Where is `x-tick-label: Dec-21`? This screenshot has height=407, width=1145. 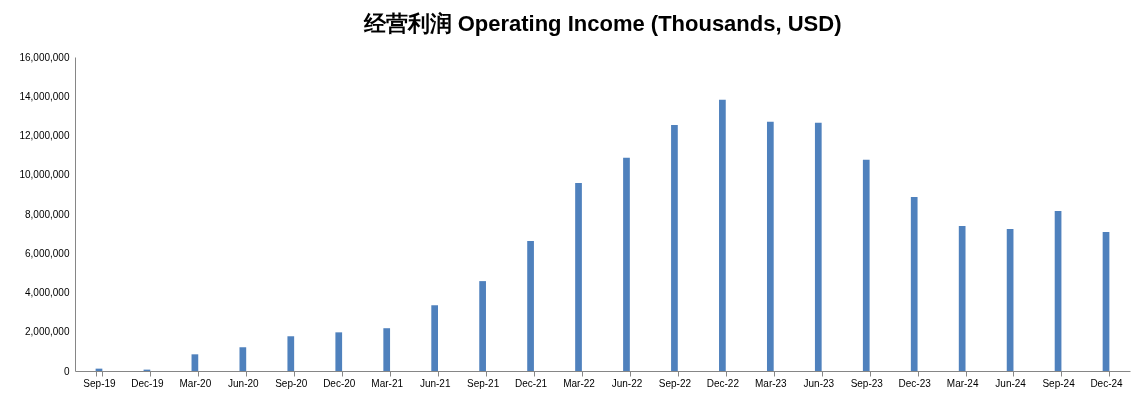 x-tick-label: Dec-21 is located at coordinates (531, 383).